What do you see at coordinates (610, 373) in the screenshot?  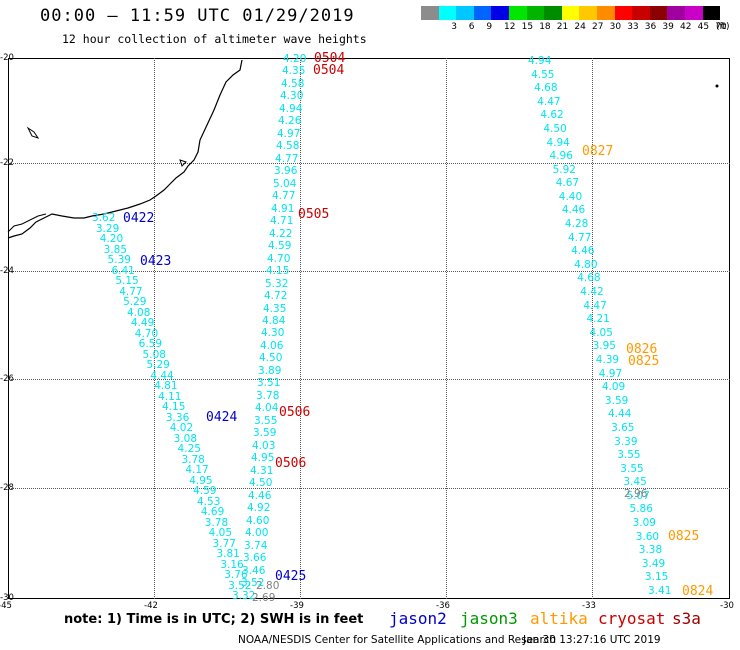 I see `wave-height-value: 4.97` at bounding box center [610, 373].